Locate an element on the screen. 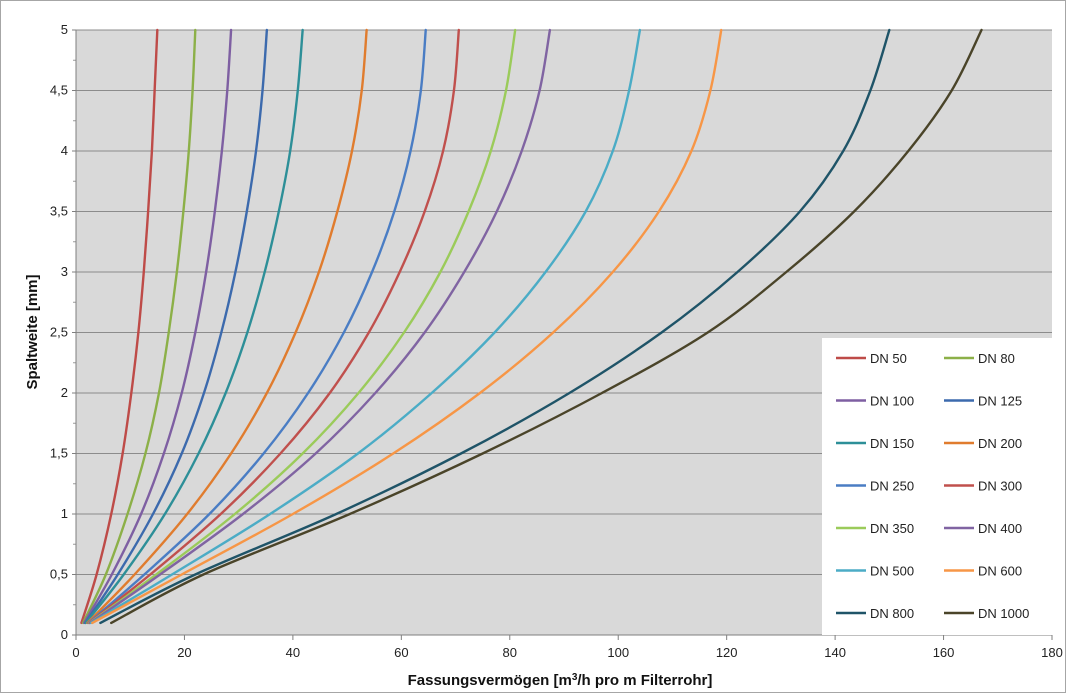 This screenshot has width=1066, height=698. y-tick-label: 3,5 is located at coordinates (59, 211).